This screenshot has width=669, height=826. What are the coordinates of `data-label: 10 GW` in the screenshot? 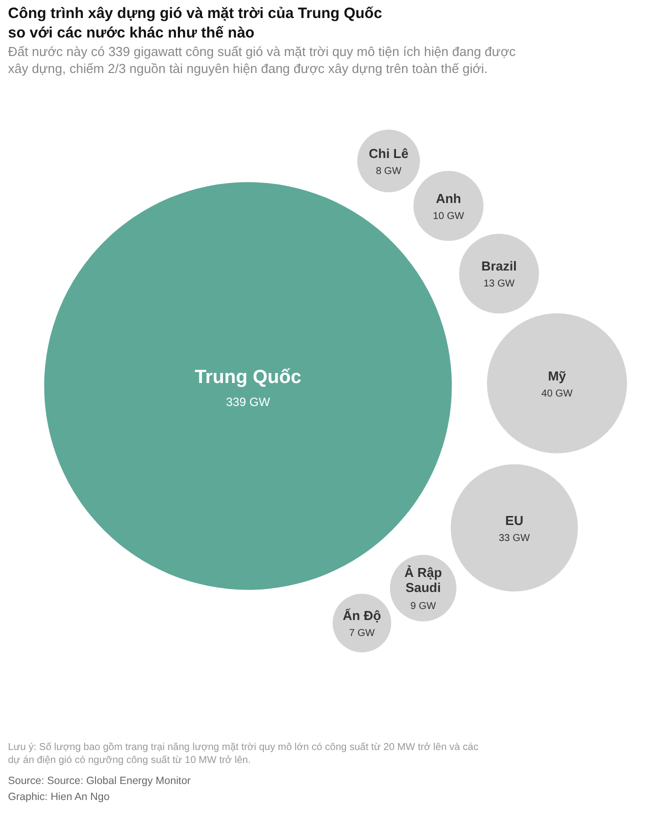 It's located at (448, 216).